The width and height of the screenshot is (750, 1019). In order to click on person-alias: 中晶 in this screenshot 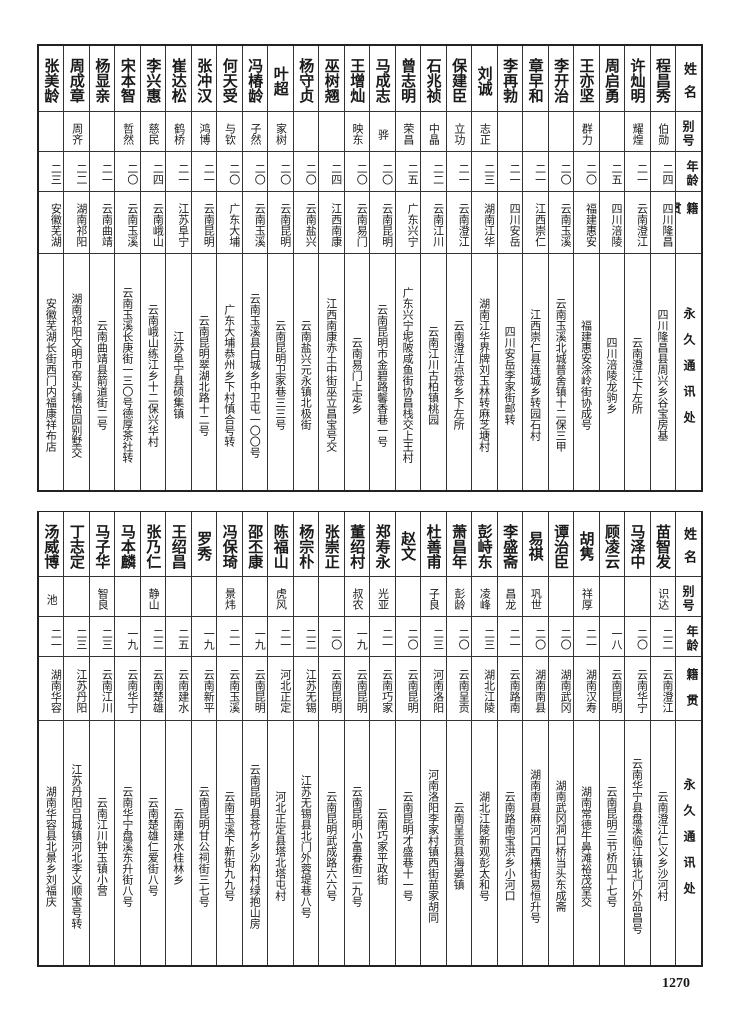, I will do `click(433, 132)`.